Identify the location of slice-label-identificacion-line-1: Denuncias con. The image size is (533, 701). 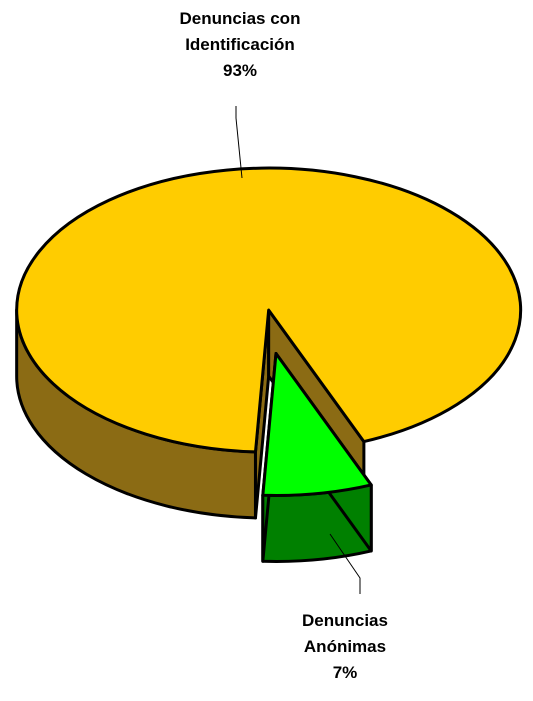
(240, 18).